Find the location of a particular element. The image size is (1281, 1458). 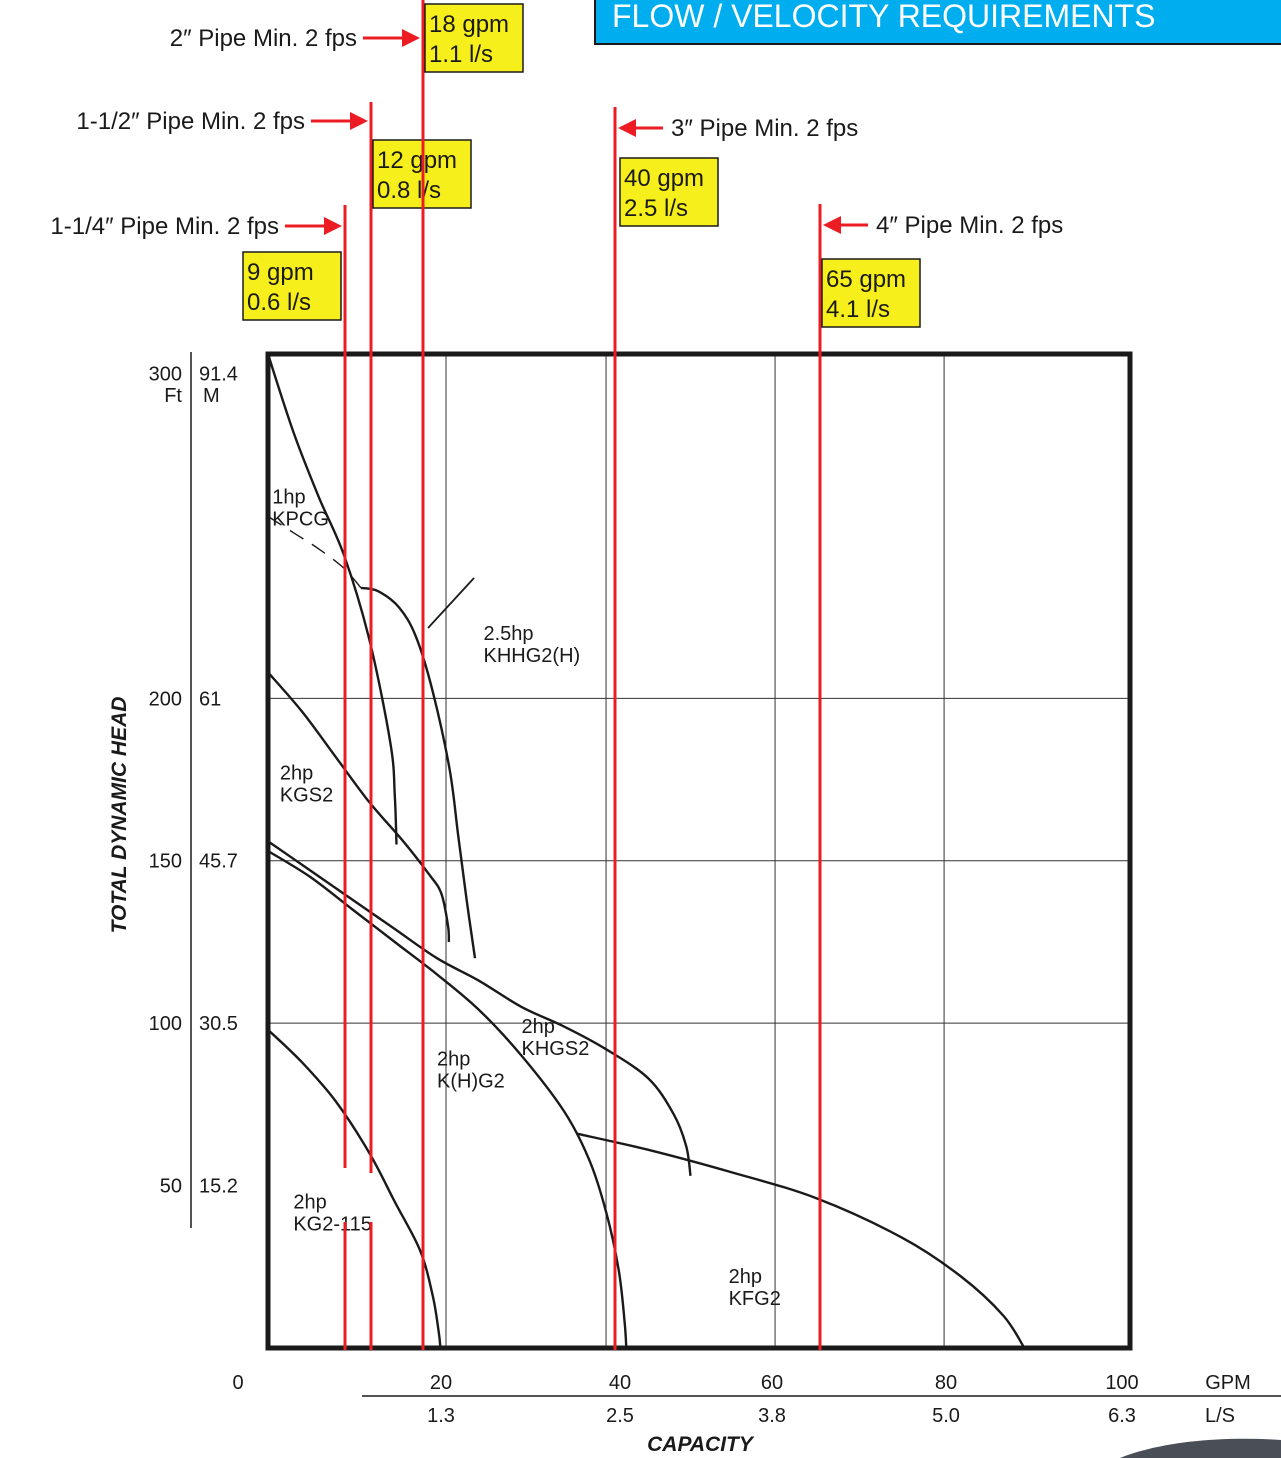

y-tick-ft: 50 is located at coordinates (171, 1187).